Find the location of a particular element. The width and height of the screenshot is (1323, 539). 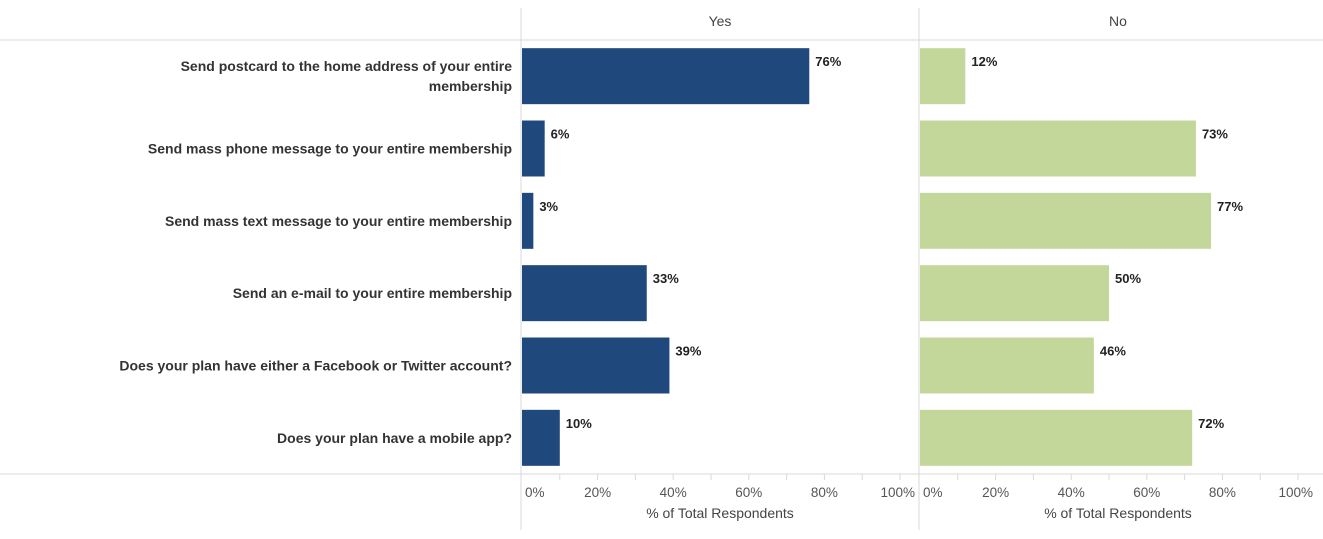

value-label: 72% is located at coordinates (1211, 423).